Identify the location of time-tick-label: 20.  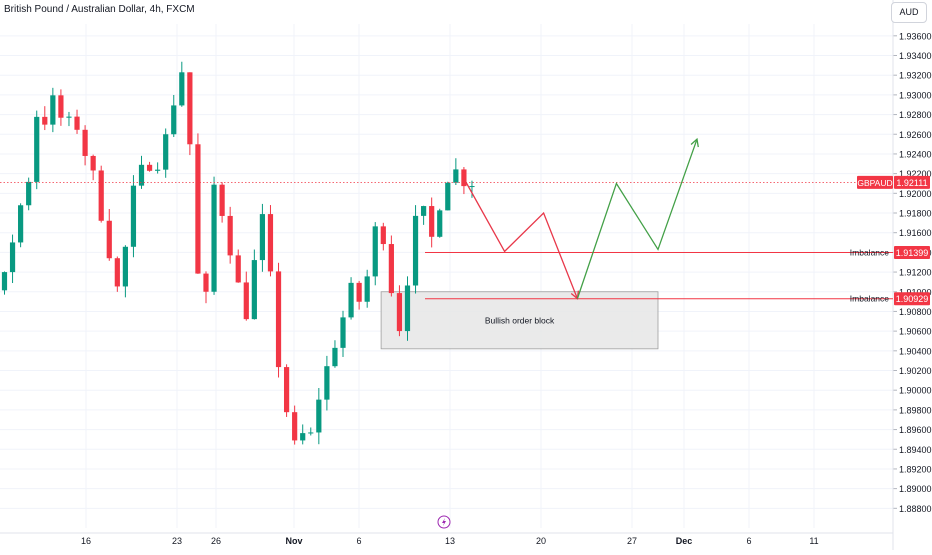
(541, 541).